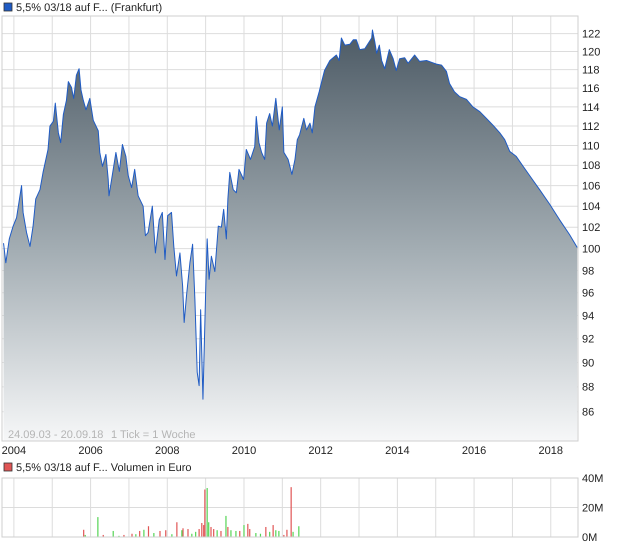 This screenshot has height=546, width=620. I want to click on x-tick-label: 2016, so click(474, 451).